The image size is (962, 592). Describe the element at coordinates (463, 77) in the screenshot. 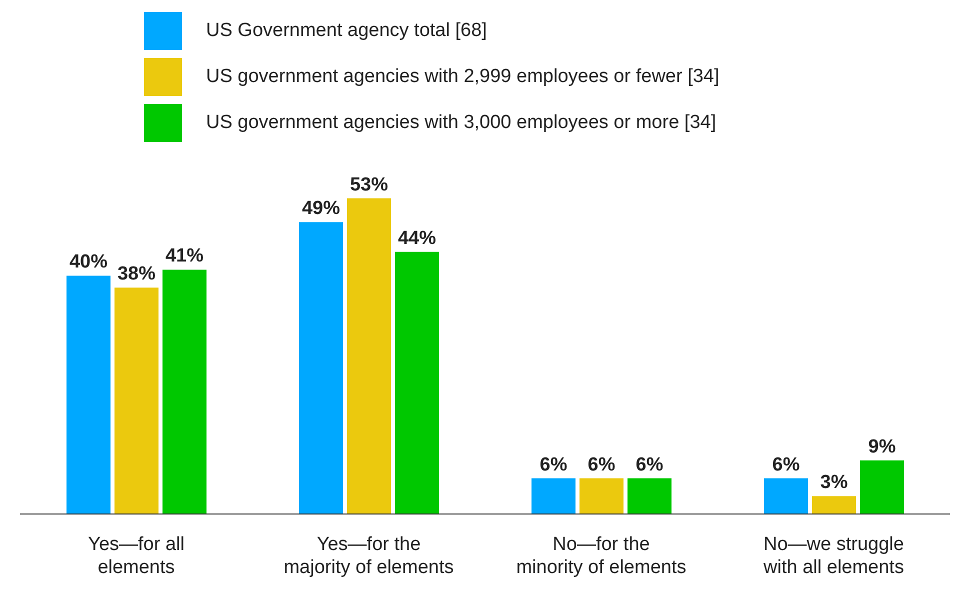

I see `legend-label: US government agencies with 2,999 employees or fewer [34]` at that location.